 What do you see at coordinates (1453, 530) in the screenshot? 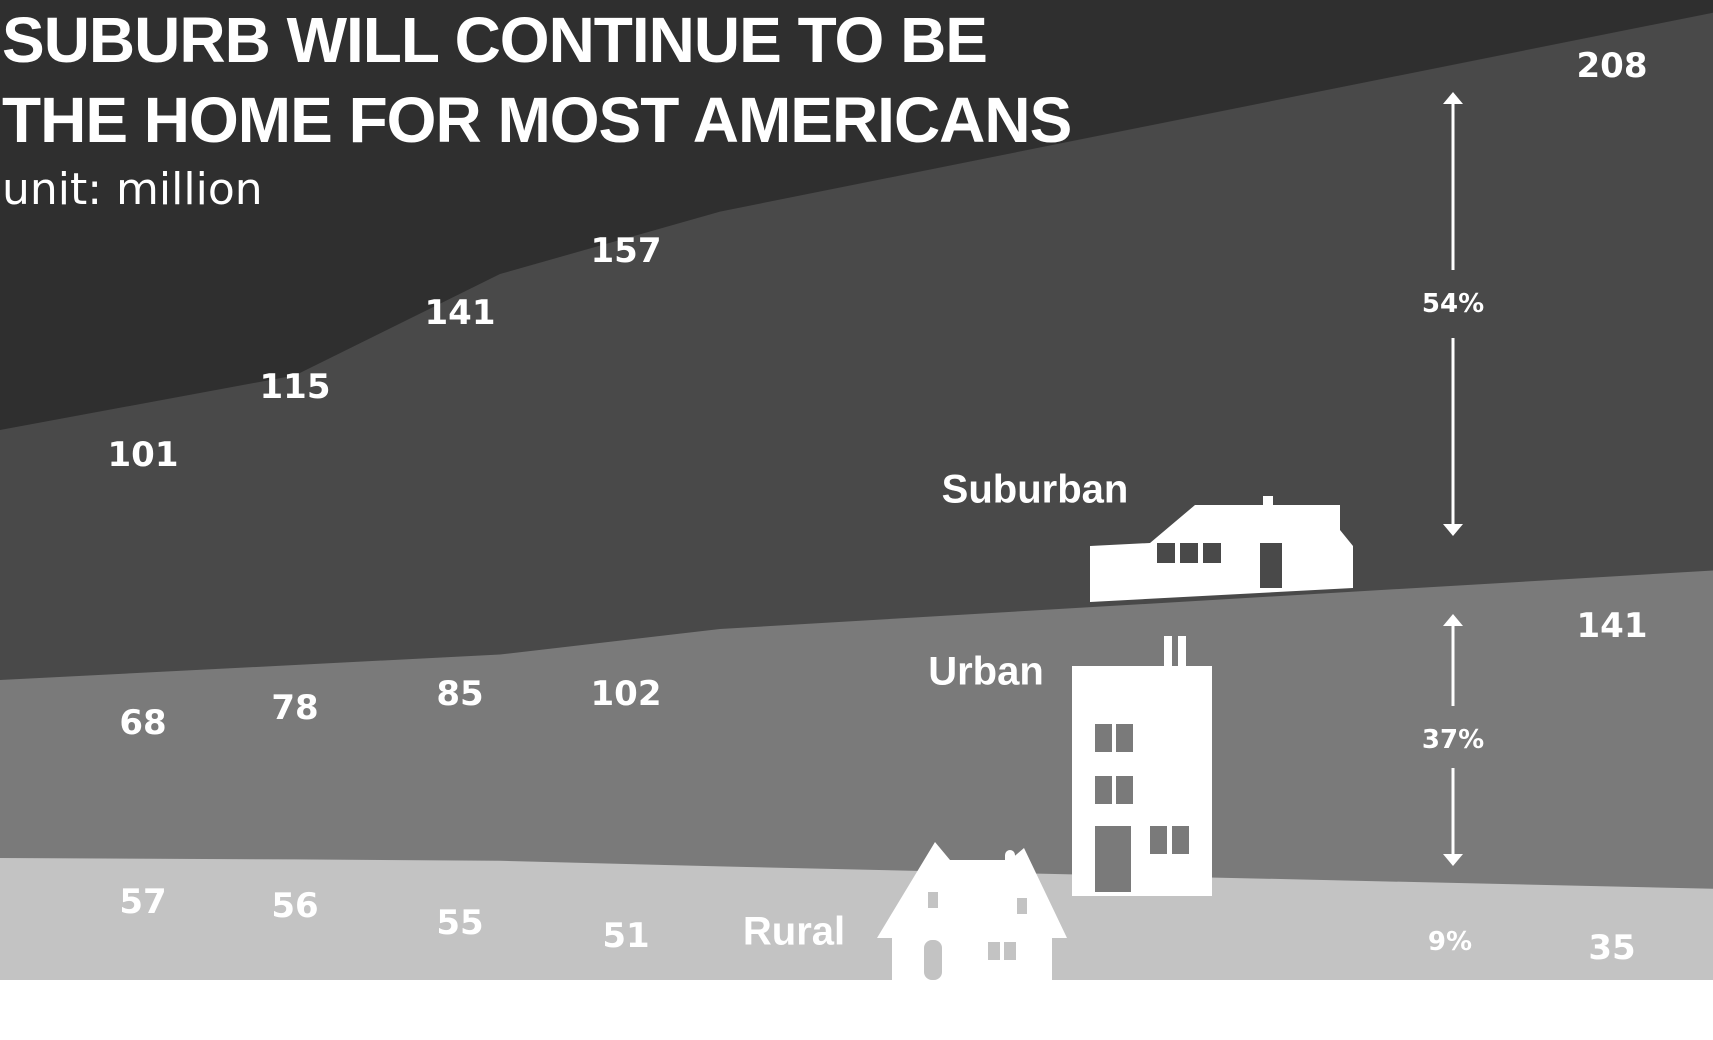
I see `suburban-share-arrowhead-down` at bounding box center [1453, 530].